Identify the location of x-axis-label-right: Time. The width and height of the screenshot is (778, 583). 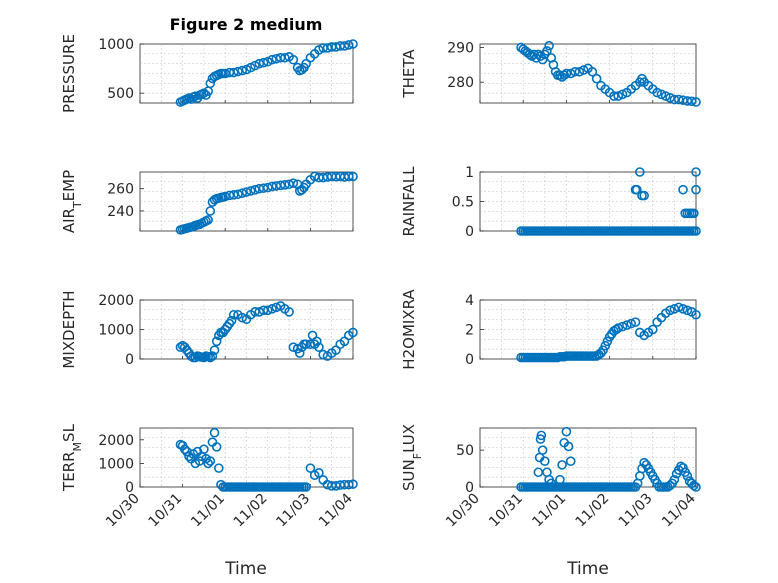
(587, 569).